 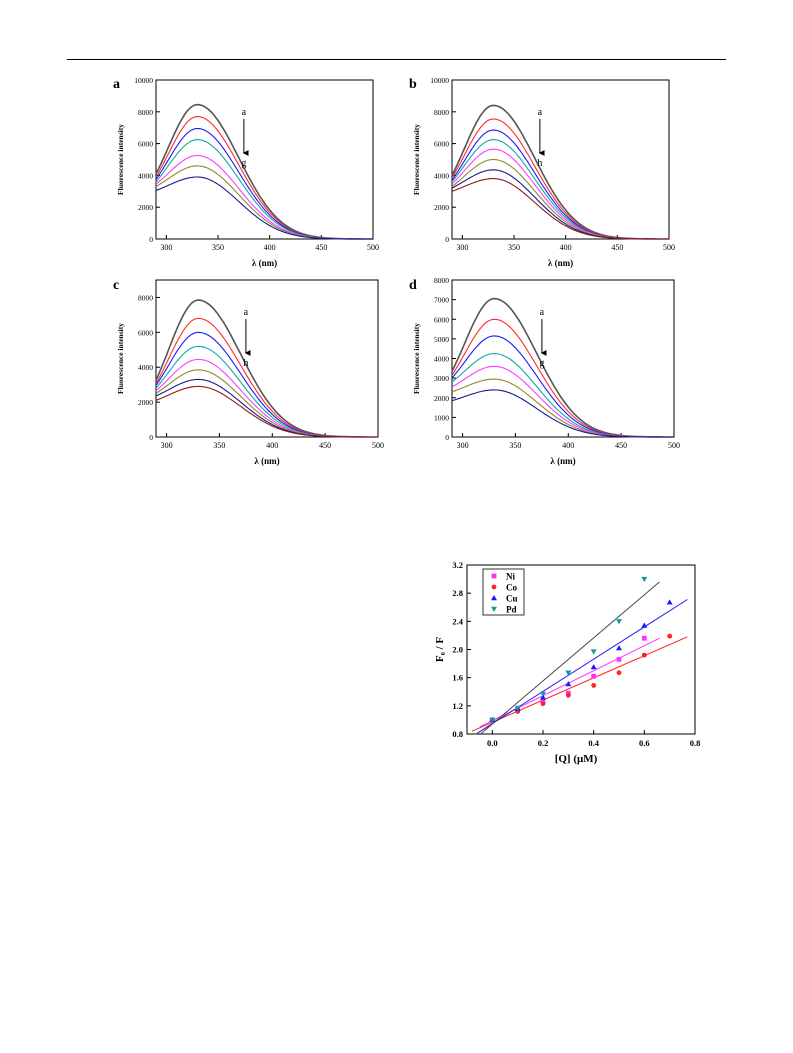 What do you see at coordinates (457, 593) in the screenshot?
I see `y-tick-label: 2.8` at bounding box center [457, 593].